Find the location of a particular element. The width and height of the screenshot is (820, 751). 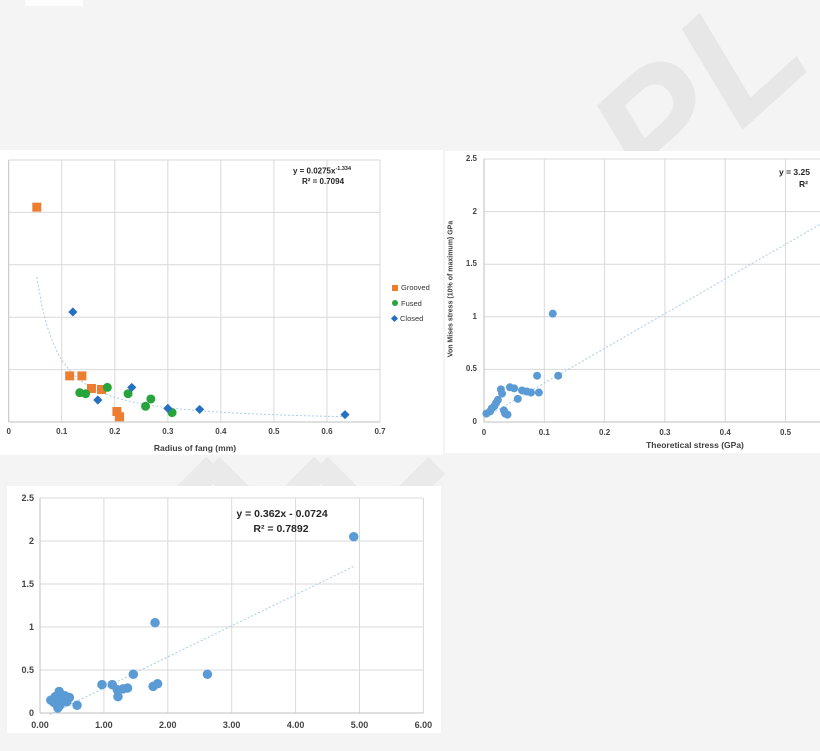

x-tick-label: 0.7 is located at coordinates (380, 431).